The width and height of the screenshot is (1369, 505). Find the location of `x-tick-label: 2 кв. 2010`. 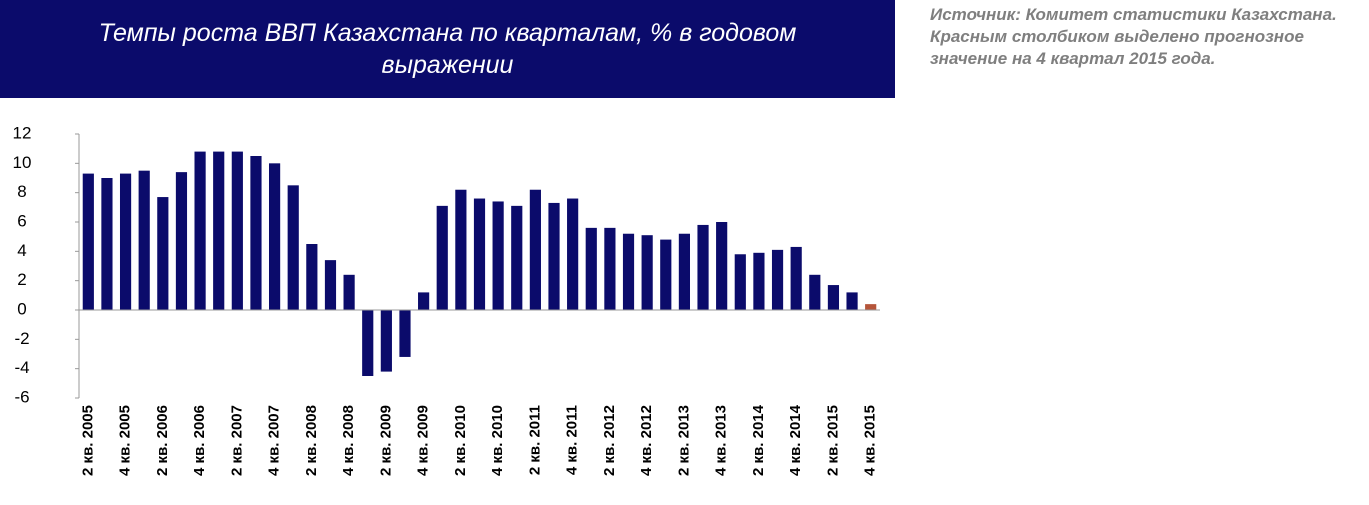

x-tick-label: 2 кв. 2010 is located at coordinates (460, 440).